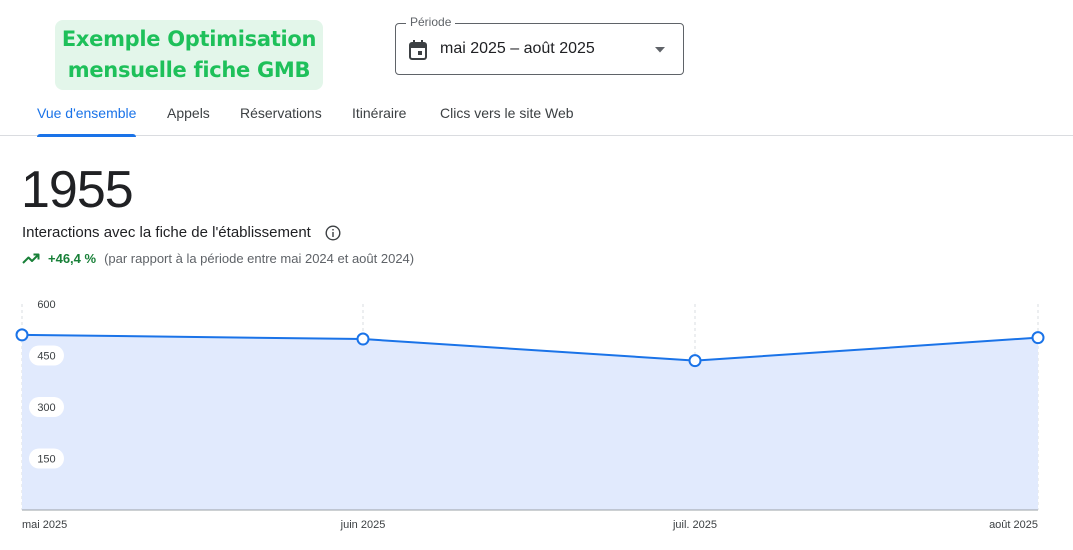  Describe the element at coordinates (281, 113) in the screenshot. I see `tab-bookings: Réservations` at that location.